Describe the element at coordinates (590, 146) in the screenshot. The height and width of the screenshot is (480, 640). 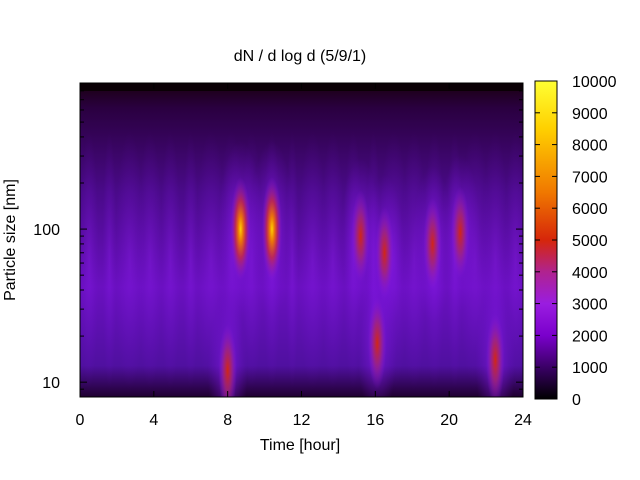
I see `colorbar-tick-label: 8000` at that location.